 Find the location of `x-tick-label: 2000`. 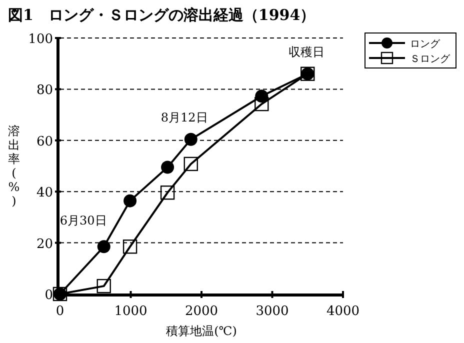

x-tick-label: 2000 is located at coordinates (201, 311).